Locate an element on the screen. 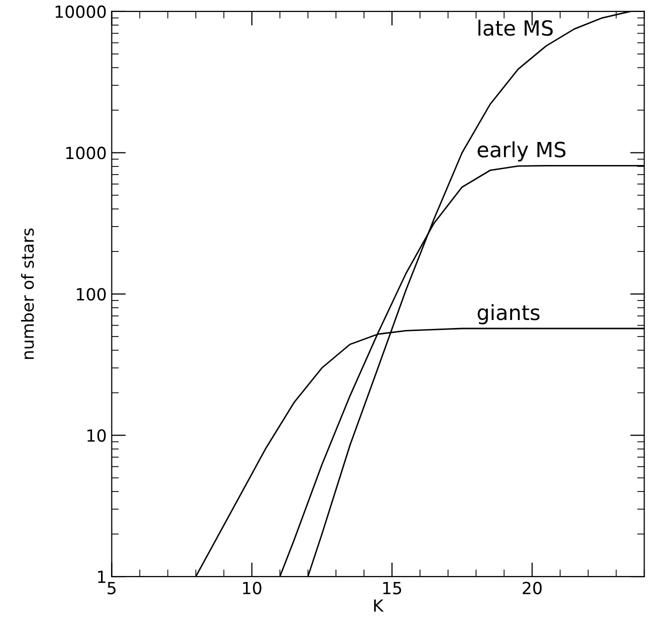  legend-label: late MS is located at coordinates (515, 28).